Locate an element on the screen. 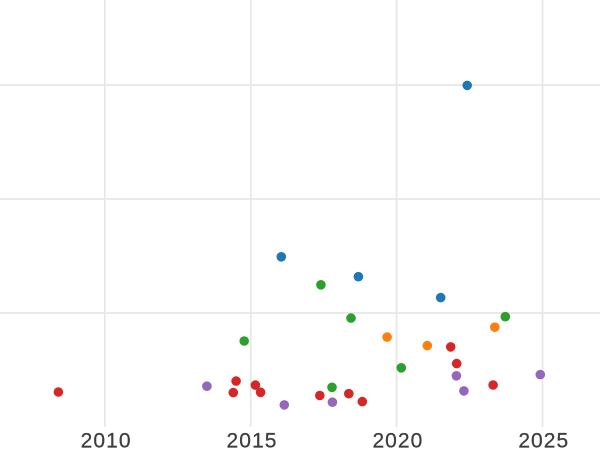  svg-text: 2010 is located at coordinates (106, 440).